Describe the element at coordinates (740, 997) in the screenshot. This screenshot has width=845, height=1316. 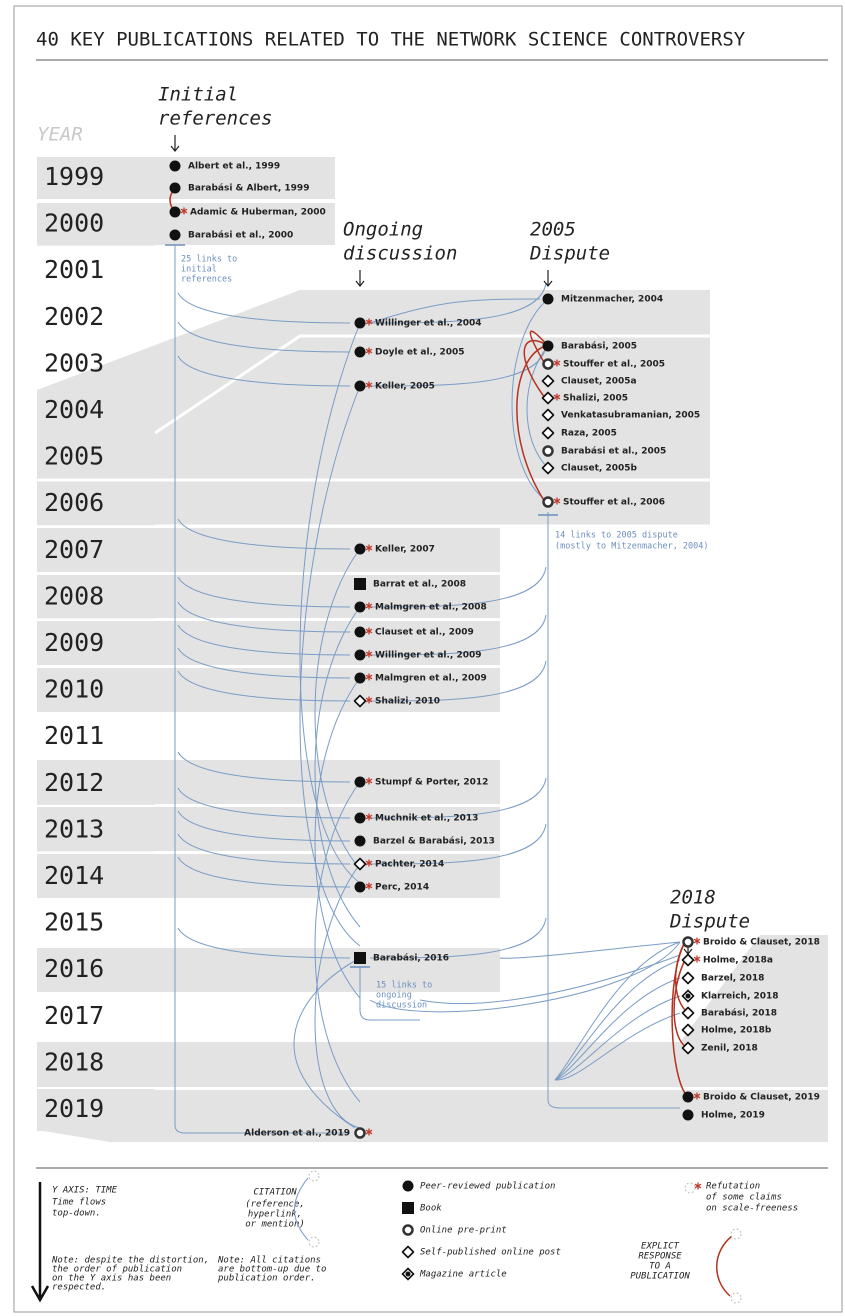
I see `node-label: Klarreich, 2018` at that location.